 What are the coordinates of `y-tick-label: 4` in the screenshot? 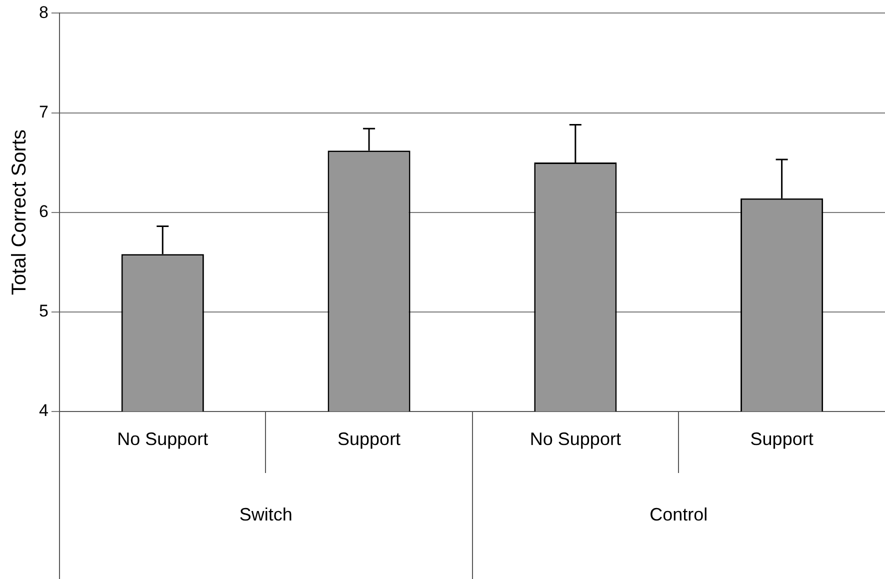 It's located at (43, 410).